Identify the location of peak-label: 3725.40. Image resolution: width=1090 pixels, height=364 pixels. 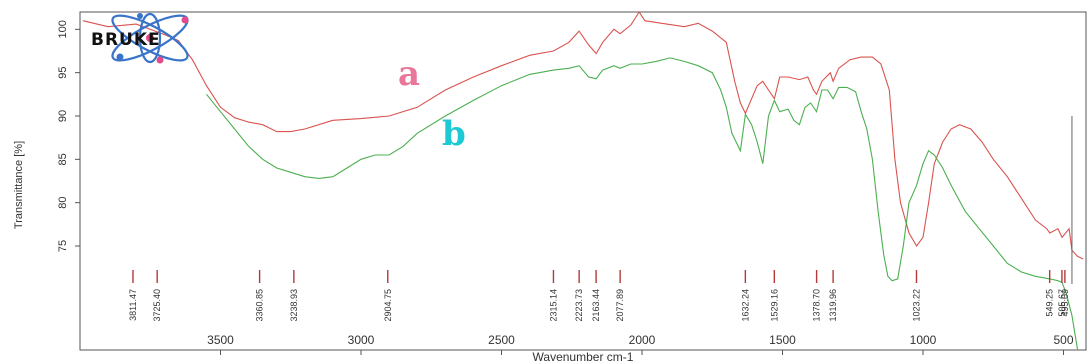
(157, 305).